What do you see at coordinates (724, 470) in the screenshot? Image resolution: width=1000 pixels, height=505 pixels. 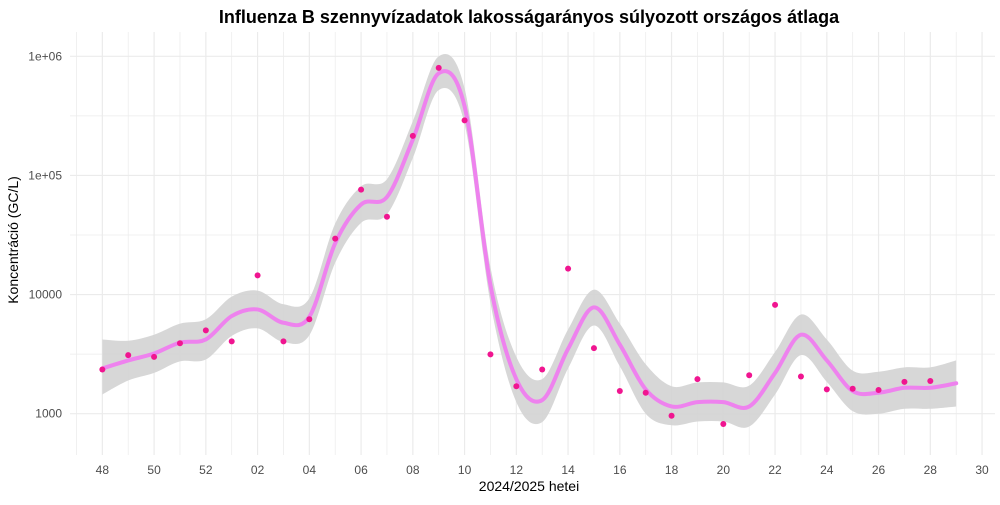 I see `x-tick-label: 20` at bounding box center [724, 470].